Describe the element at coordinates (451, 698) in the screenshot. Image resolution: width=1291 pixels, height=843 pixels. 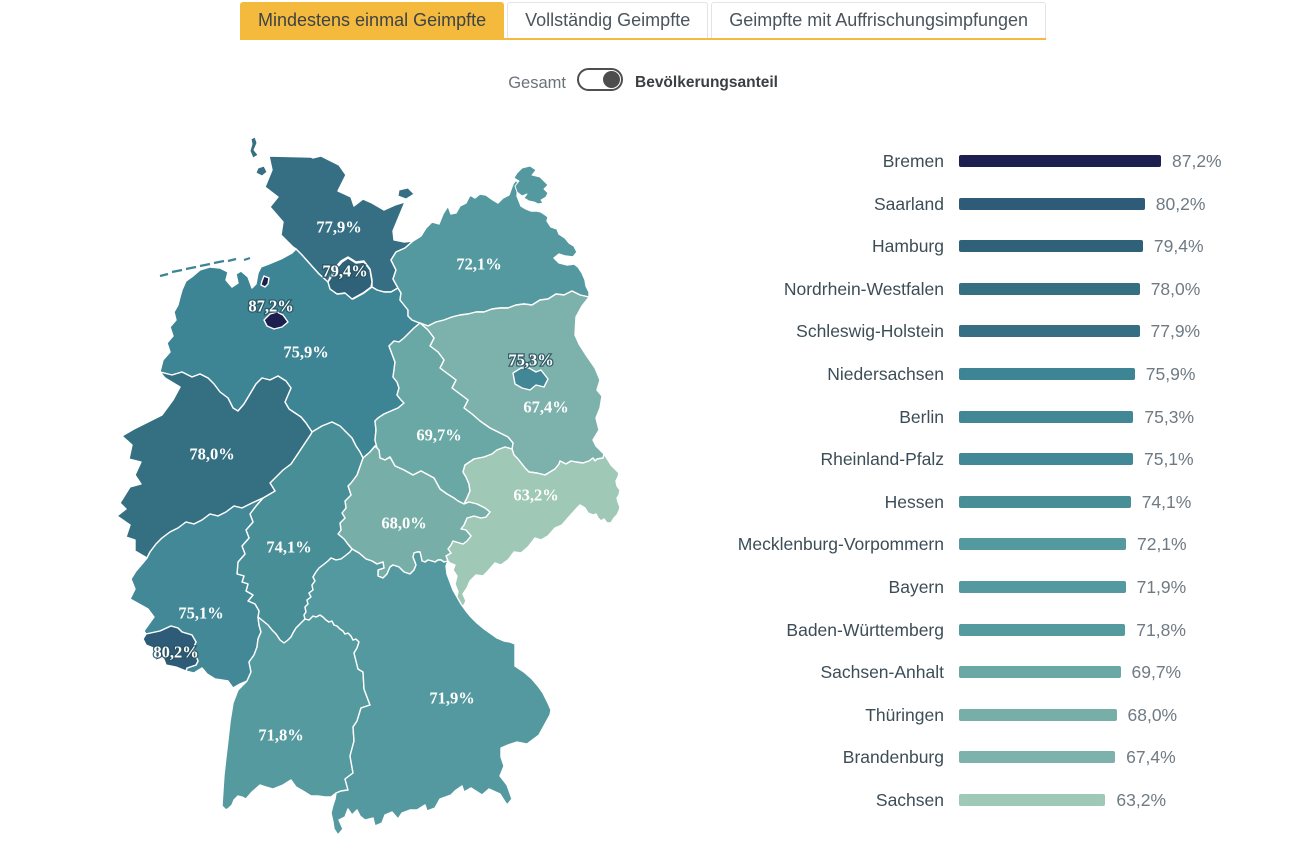
I see `svg-text: 71,9%` at that location.